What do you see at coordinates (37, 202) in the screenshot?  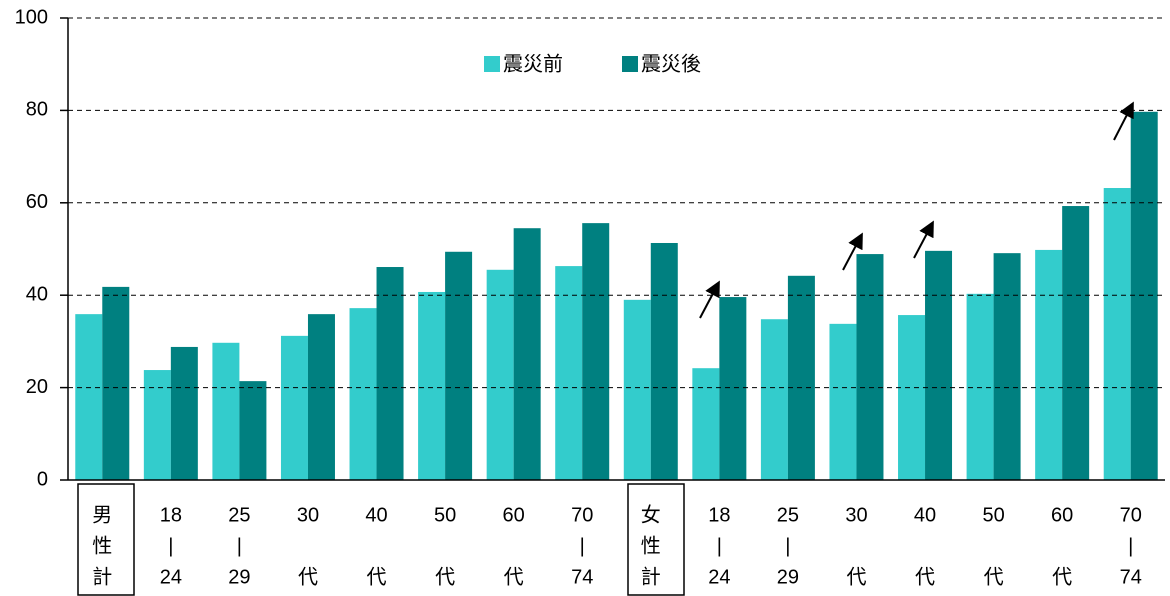 I see `y-tick-label: 60` at bounding box center [37, 202].